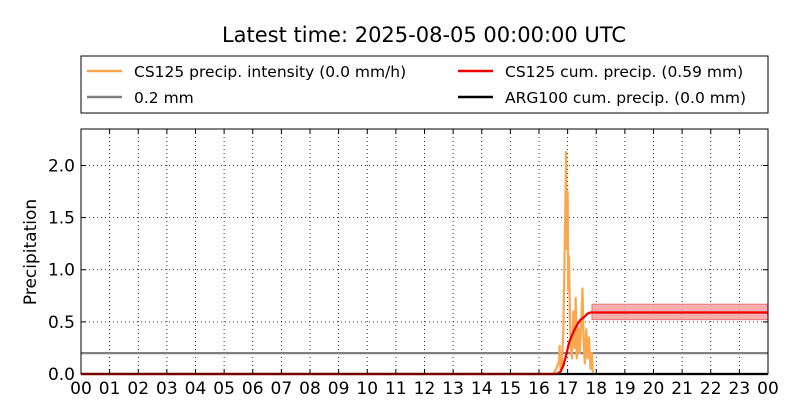 The image size is (800, 420). I want to click on x-tick-label: 05, so click(224, 389).